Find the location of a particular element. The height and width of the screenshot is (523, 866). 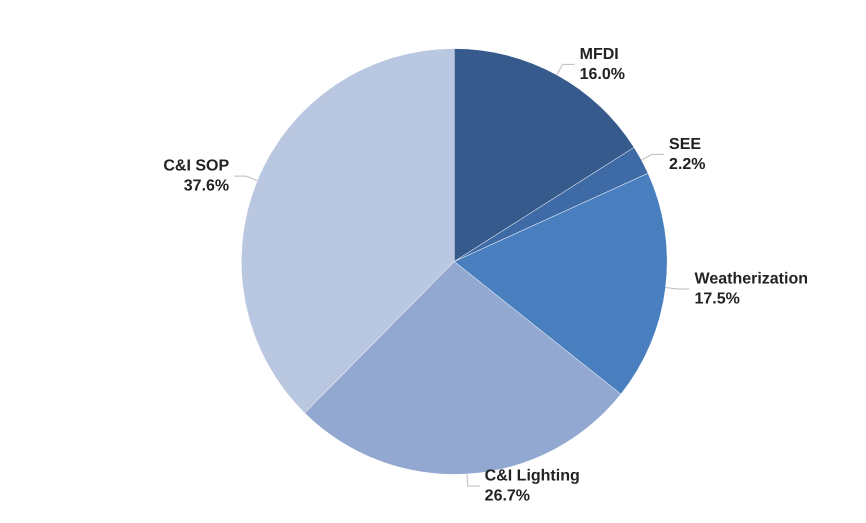

slice-label: SEE is located at coordinates (685, 144).